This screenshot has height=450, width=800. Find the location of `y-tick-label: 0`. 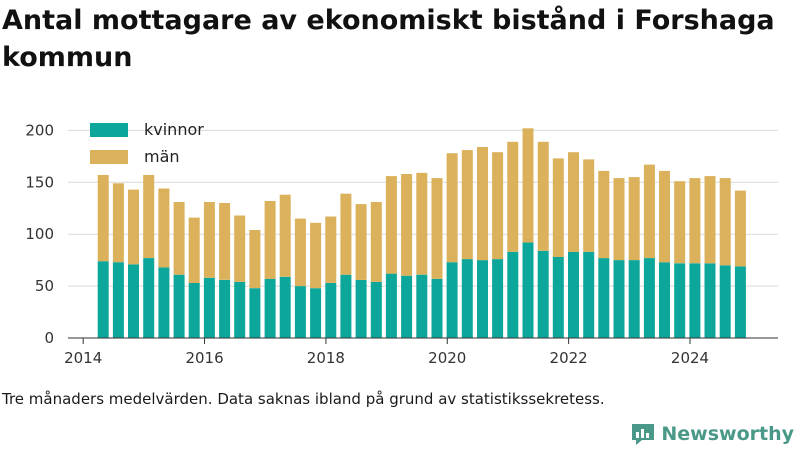

y-tick-label: 0 is located at coordinates (49, 338).